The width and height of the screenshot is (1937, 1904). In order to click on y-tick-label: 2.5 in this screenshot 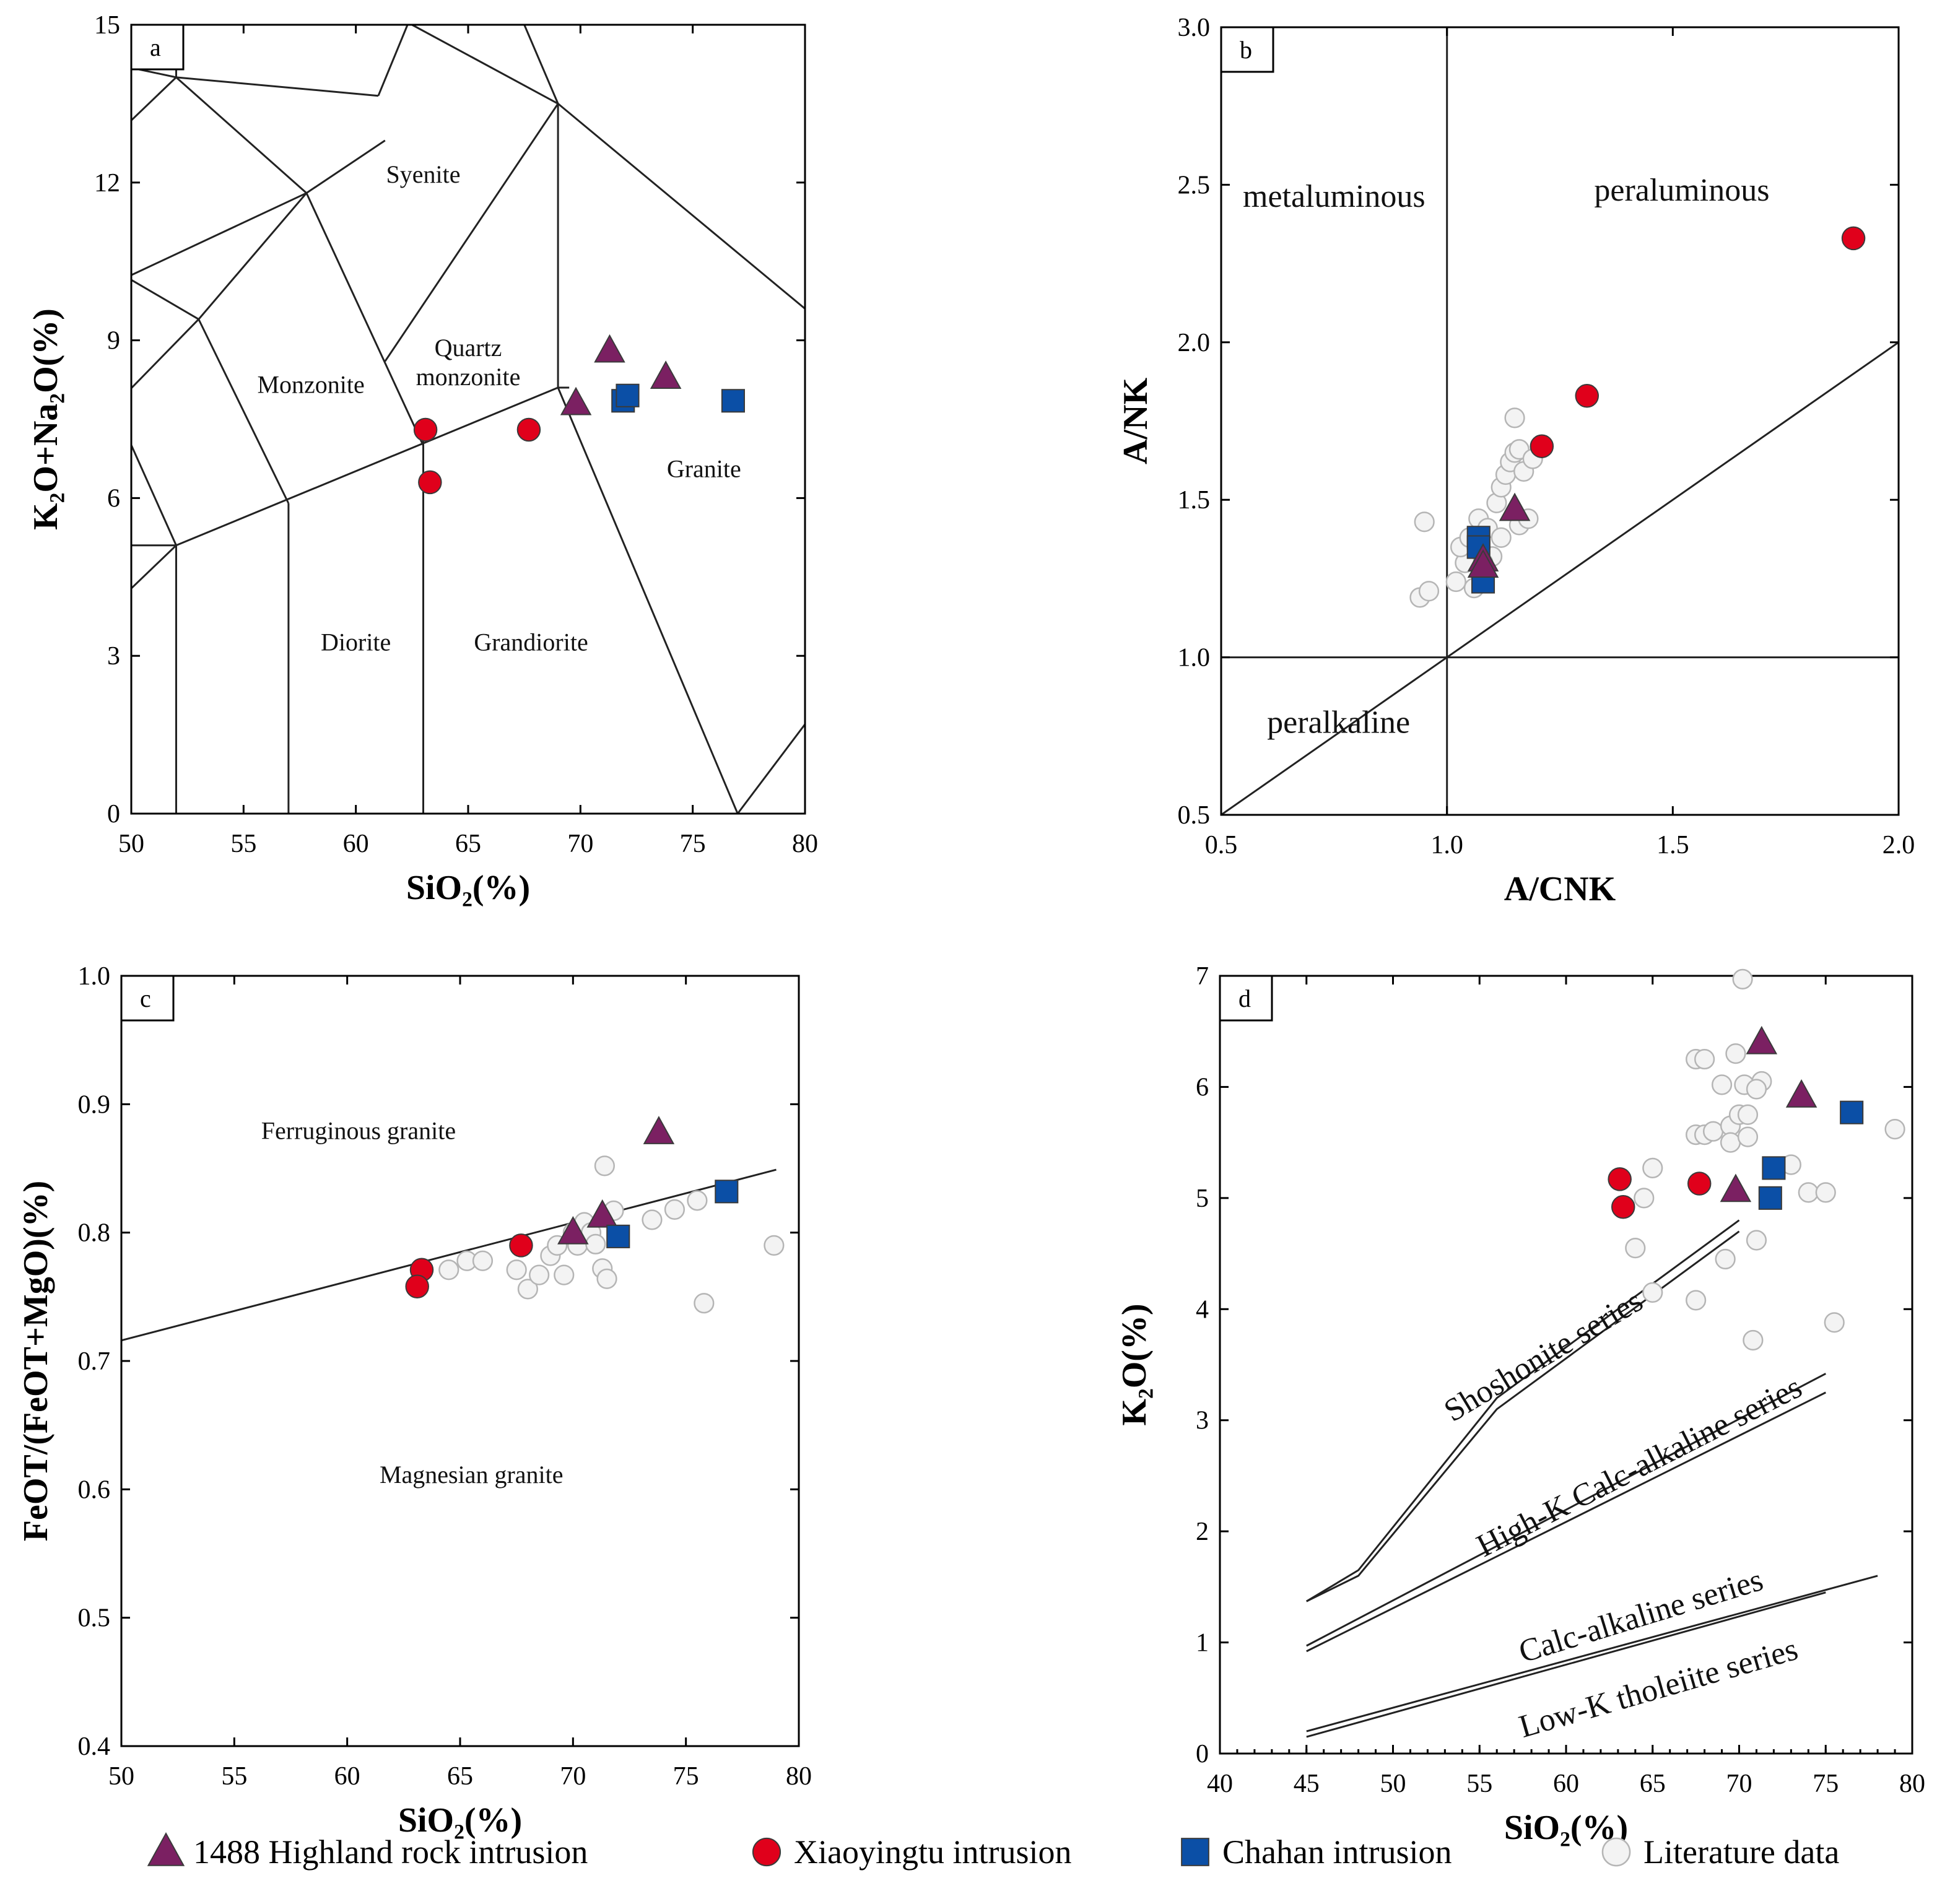, I will do `click(1195, 185)`.